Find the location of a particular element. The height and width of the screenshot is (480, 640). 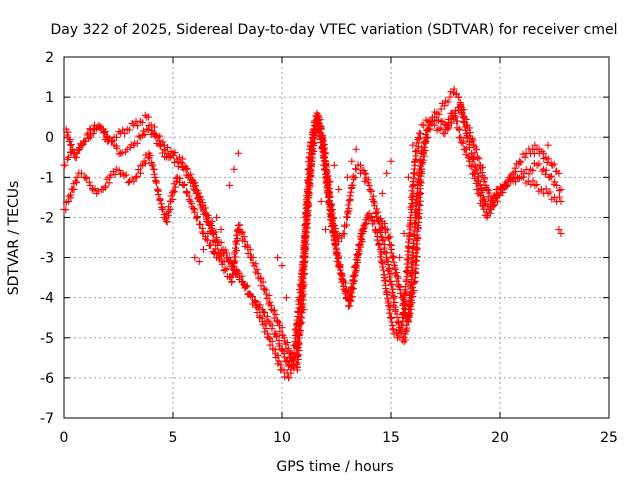

x-tick-label: 5 is located at coordinates (173, 438).